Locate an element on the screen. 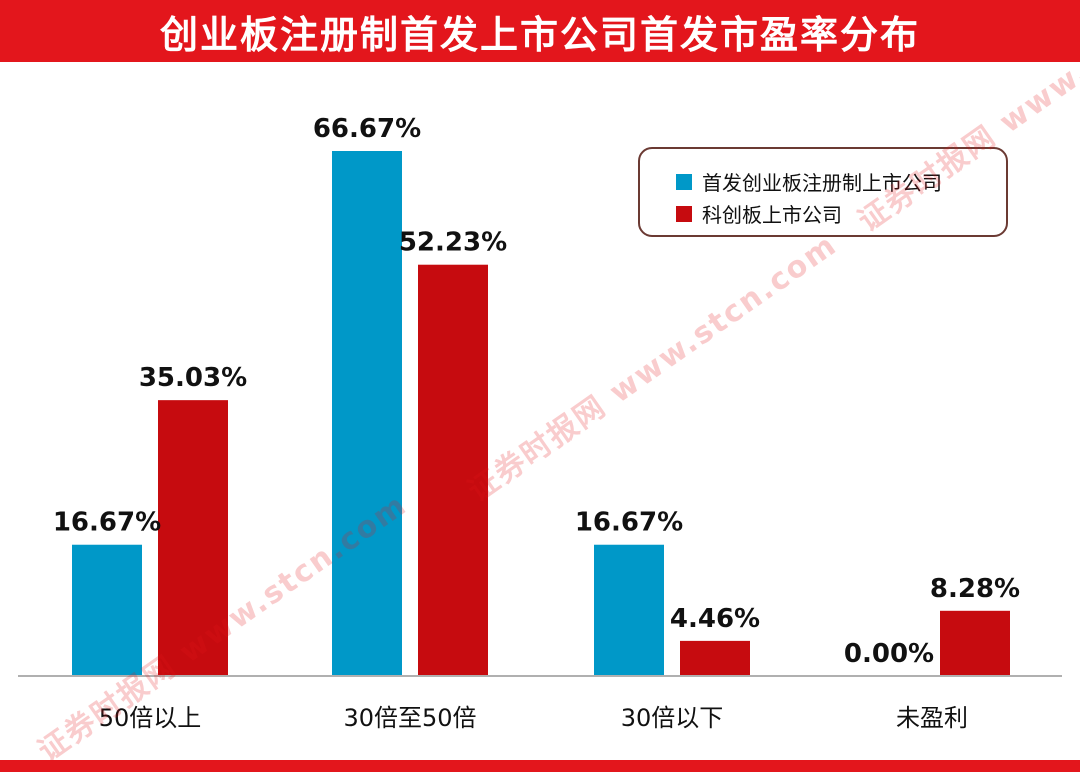  data-label: 8.28% is located at coordinates (975, 589).